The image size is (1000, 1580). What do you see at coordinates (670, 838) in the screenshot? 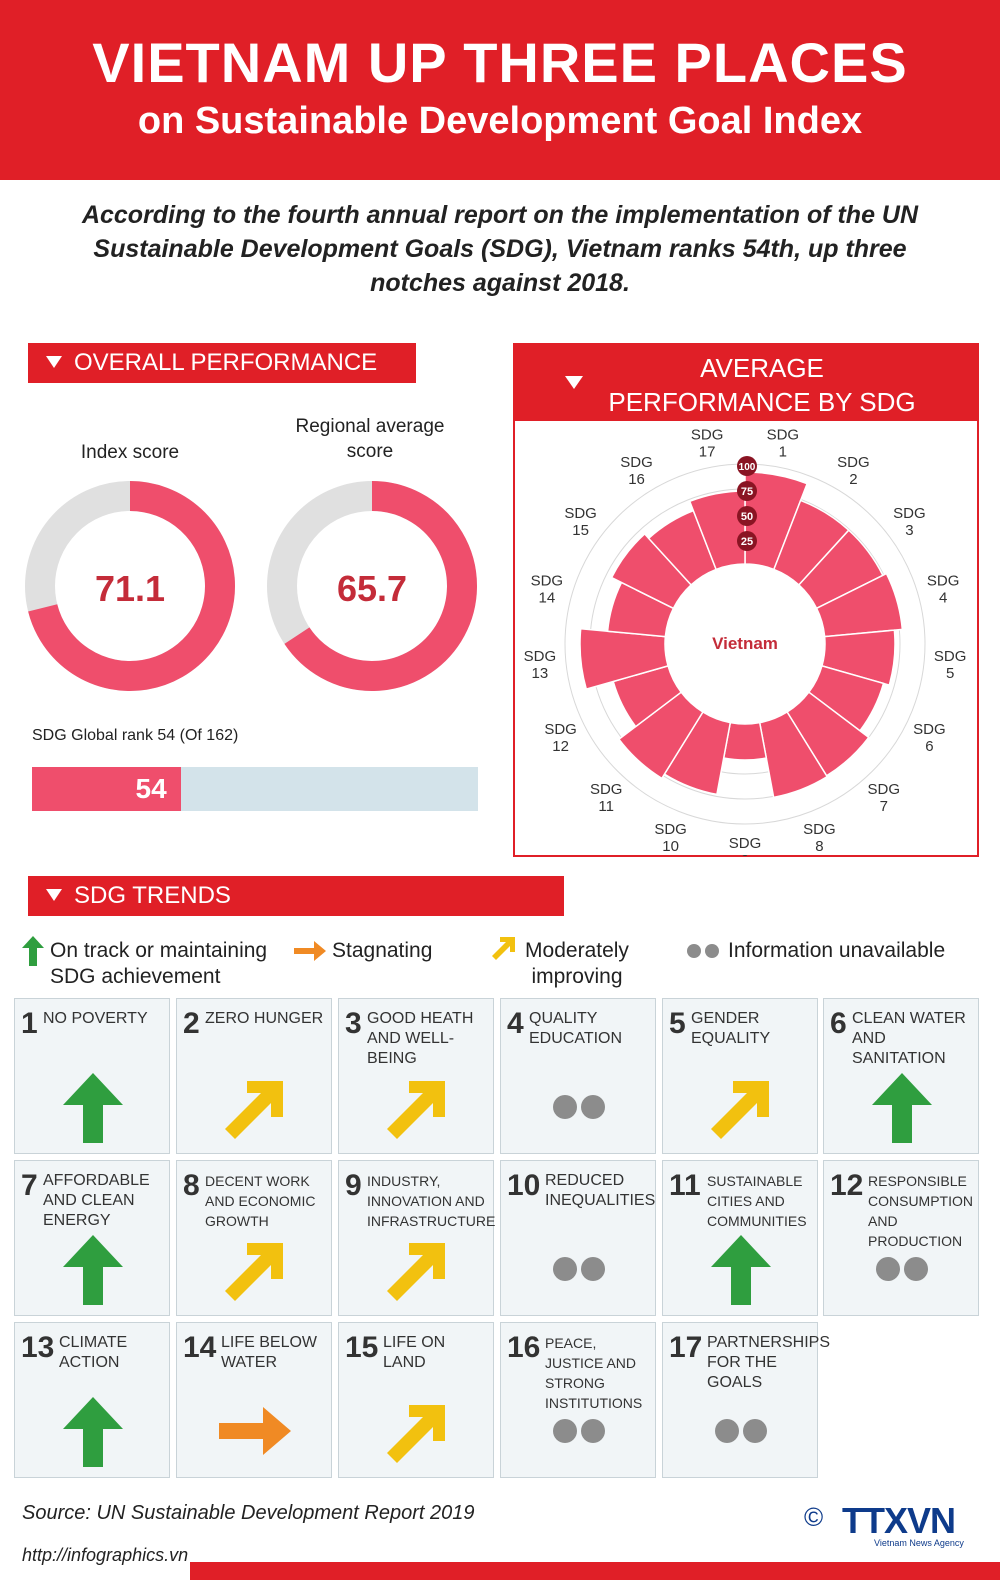
I see `radar-label-sdg-10: SDG 10` at bounding box center [670, 838].